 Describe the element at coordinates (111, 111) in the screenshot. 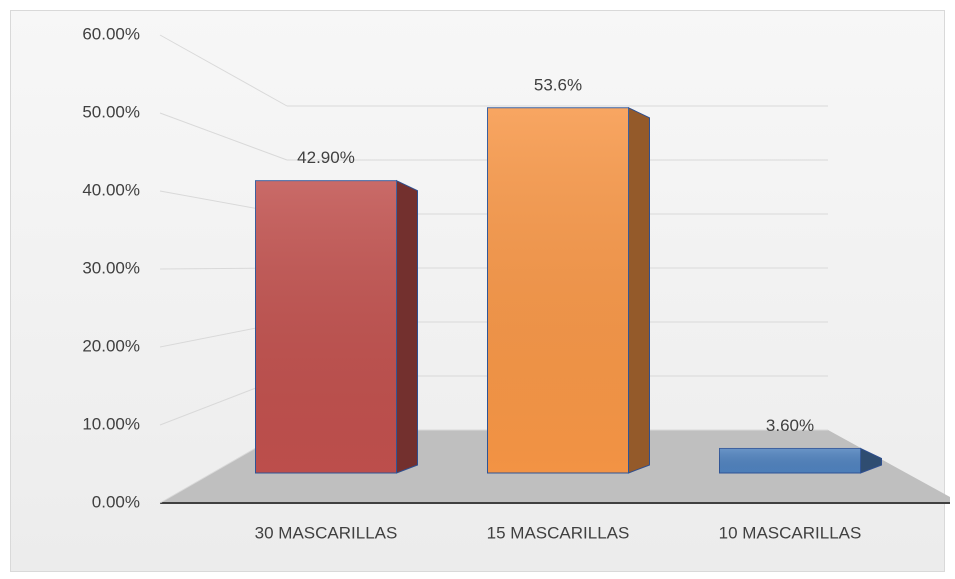

I see `y-tick-label: 50.00%` at that location.